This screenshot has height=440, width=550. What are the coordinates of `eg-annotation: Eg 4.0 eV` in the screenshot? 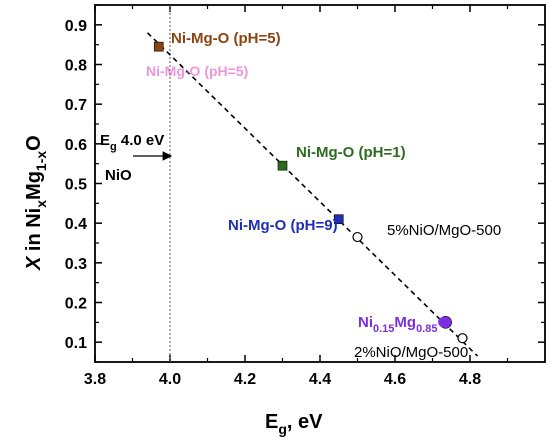 It's located at (132, 142).